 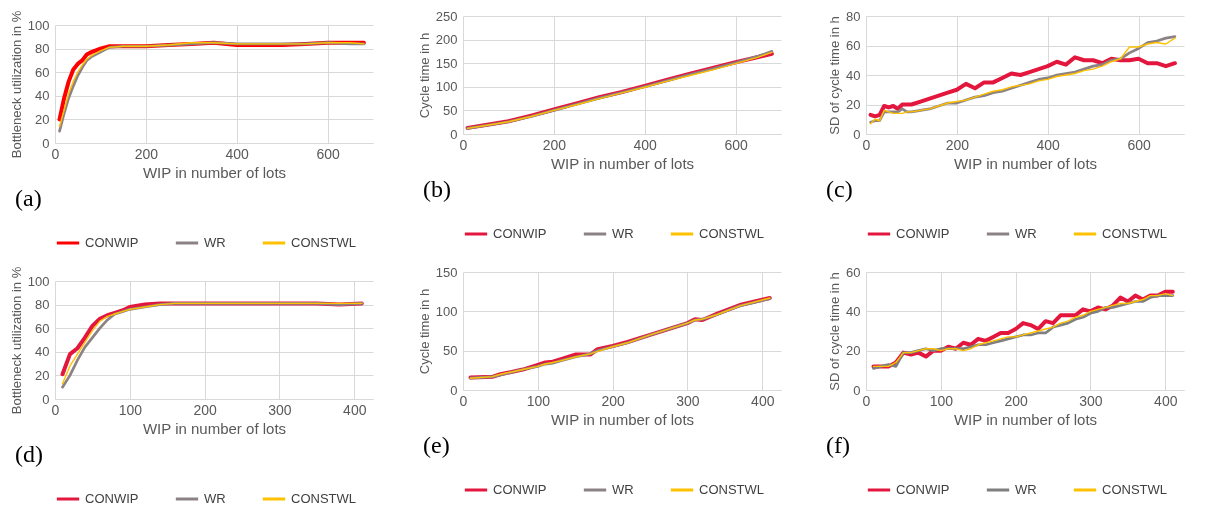 I want to click on y-tick-label: 250, so click(x=446, y=16).